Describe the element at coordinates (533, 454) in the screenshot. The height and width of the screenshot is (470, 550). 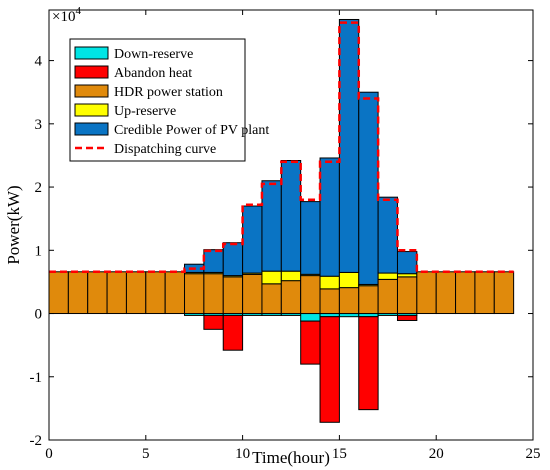
I see `x-tick-label: 25` at that location.